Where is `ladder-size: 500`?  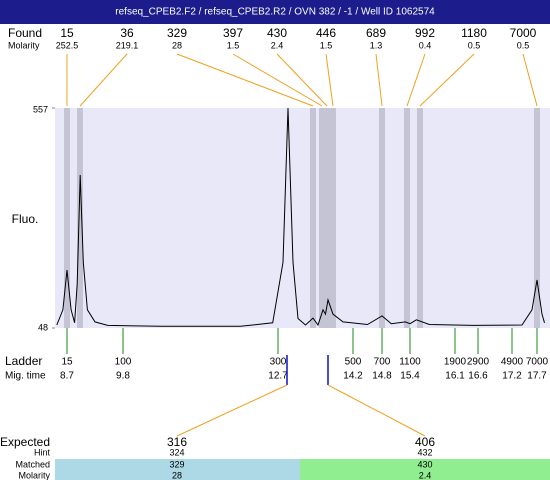 ladder-size: 500 is located at coordinates (353, 362).